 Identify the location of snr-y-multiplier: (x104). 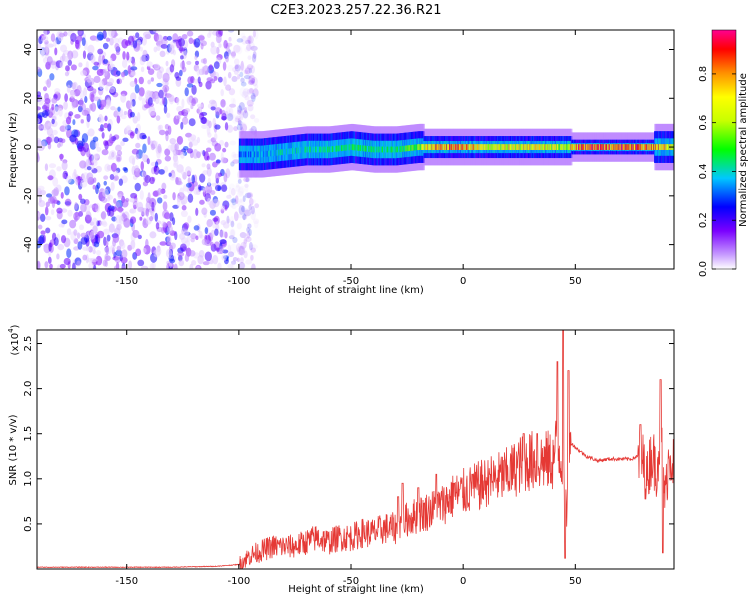
(14, 339).